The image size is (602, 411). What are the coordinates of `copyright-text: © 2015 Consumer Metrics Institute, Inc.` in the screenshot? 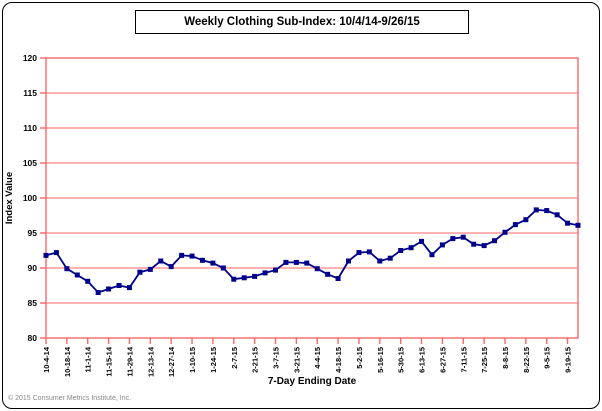 It's located at (70, 398).